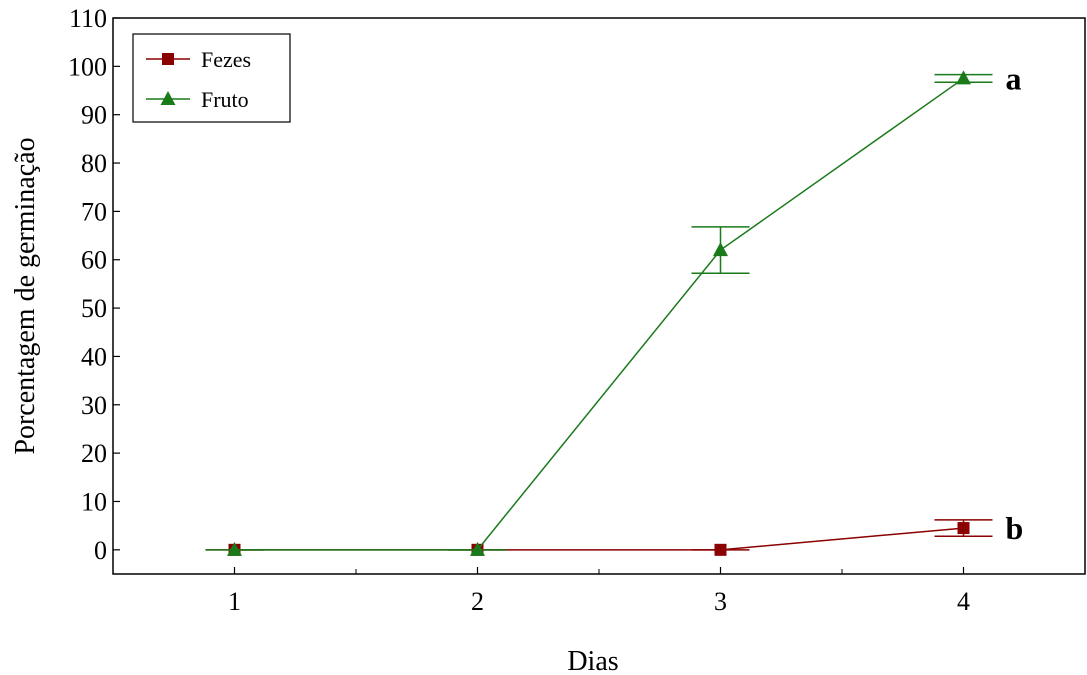 The image size is (1087, 675). I want to click on legend-box, so click(211, 78).